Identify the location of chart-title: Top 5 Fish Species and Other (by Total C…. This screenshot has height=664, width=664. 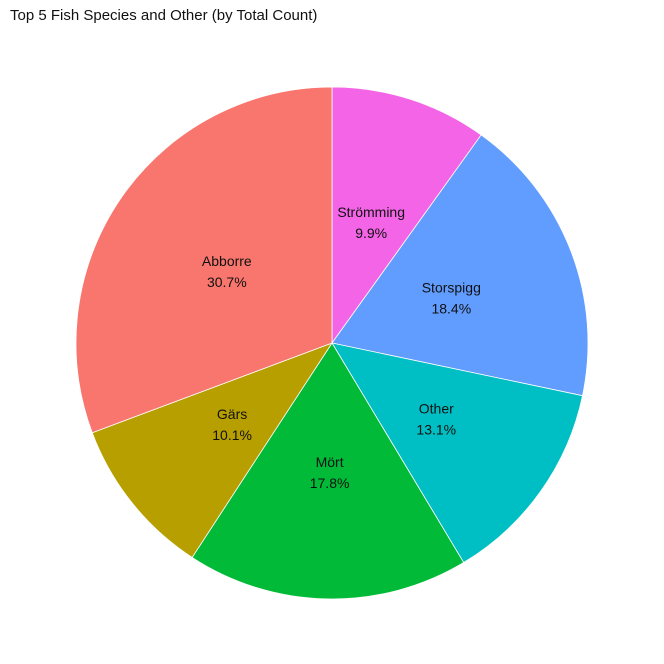
(164, 15).